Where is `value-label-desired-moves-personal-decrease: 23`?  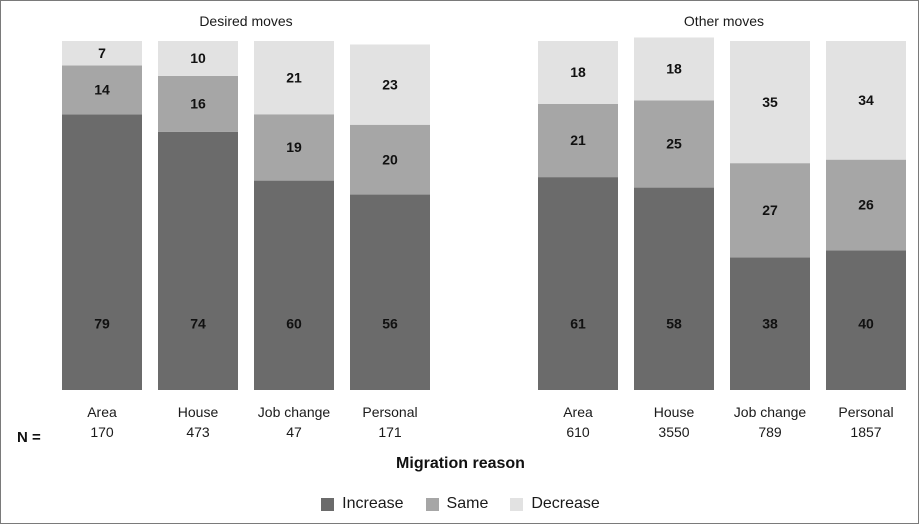
value-label-desired-moves-personal-decrease: 23 is located at coordinates (390, 84).